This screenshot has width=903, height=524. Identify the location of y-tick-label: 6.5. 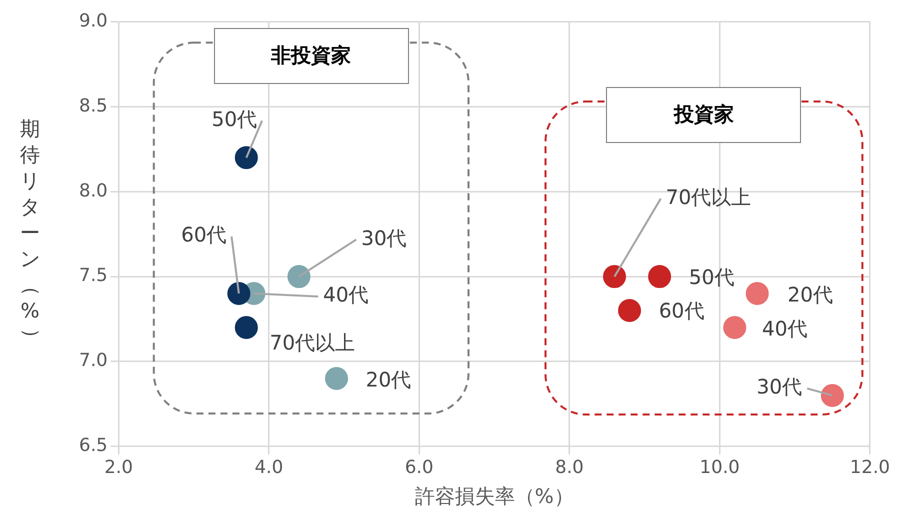
(93, 445).